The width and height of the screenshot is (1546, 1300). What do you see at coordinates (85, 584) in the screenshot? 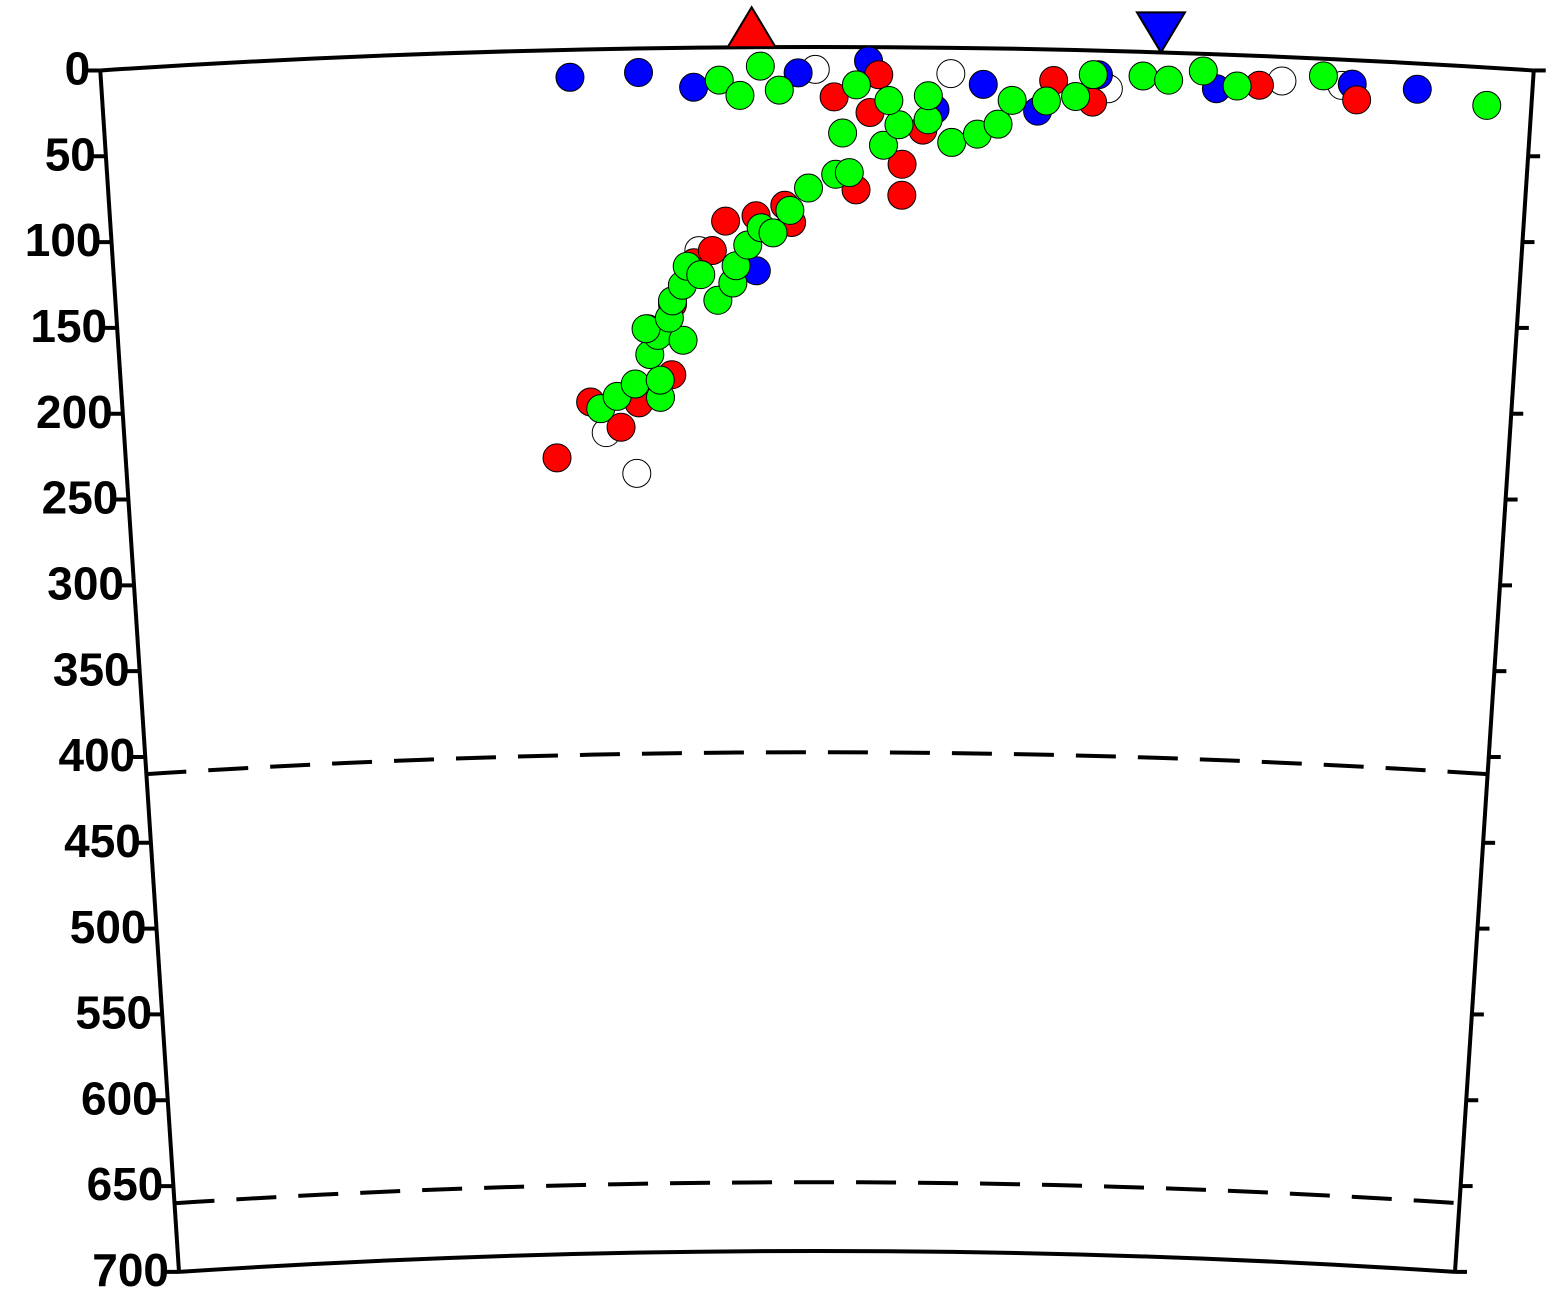
I see `y-tick-label: 300` at bounding box center [85, 584].